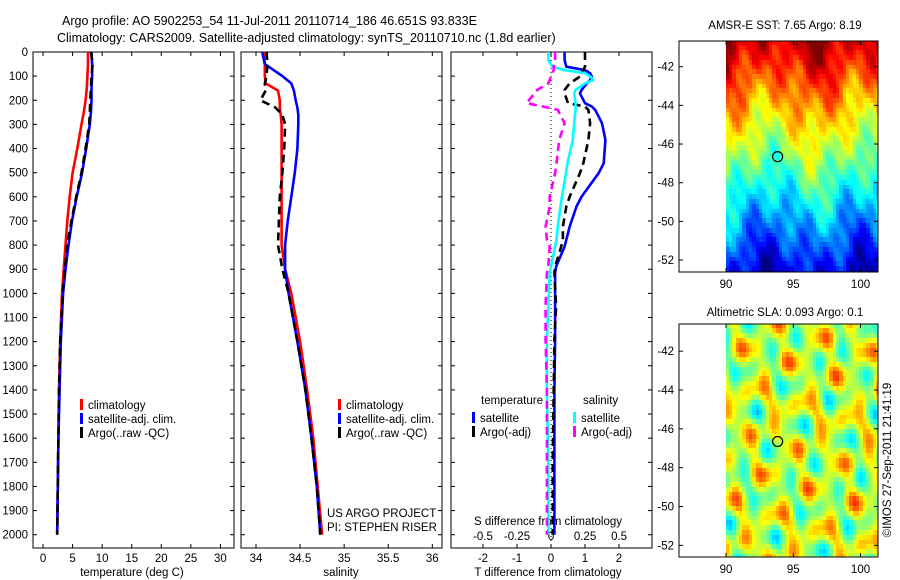 The height and width of the screenshot is (580, 900). What do you see at coordinates (190, 559) in the screenshot?
I see `x-tick-label: 25` at bounding box center [190, 559].